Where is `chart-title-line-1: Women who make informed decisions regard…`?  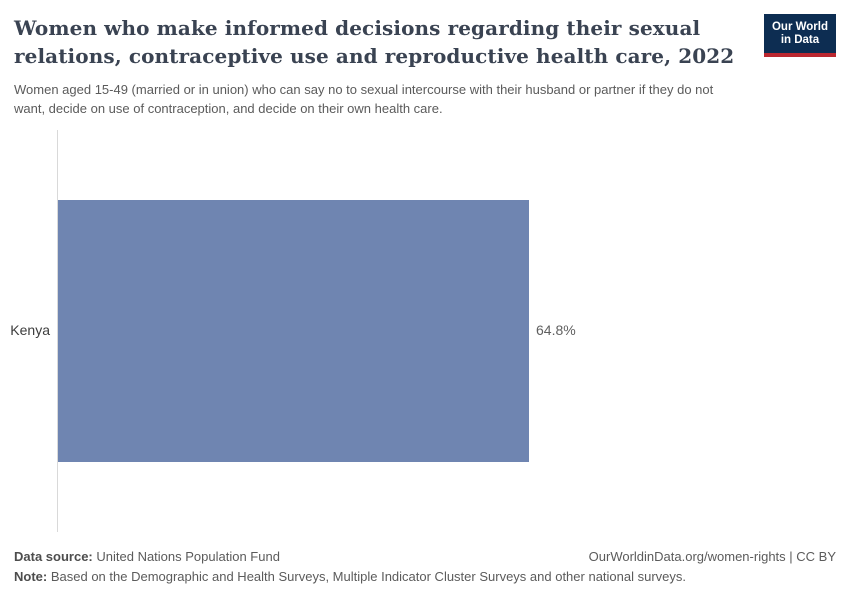
chart-title-line-1: Women who make informed decisions regard… is located at coordinates (357, 28).